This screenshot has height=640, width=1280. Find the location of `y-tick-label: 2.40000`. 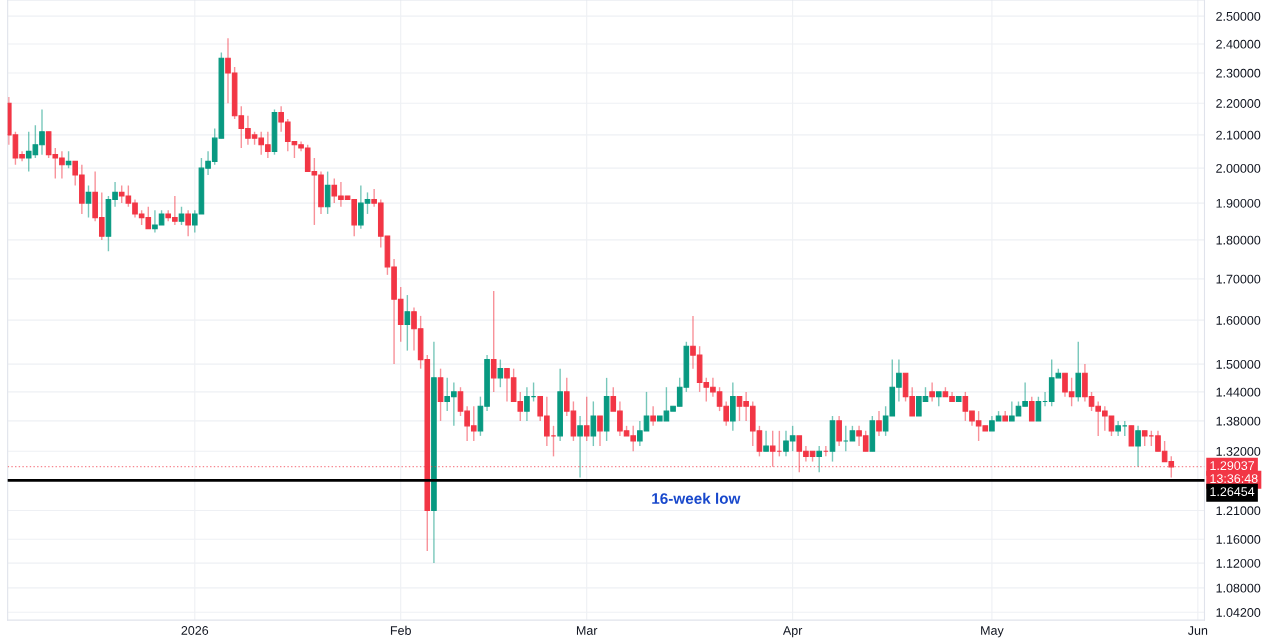

y-tick-label: 2.40000 is located at coordinates (1238, 44).